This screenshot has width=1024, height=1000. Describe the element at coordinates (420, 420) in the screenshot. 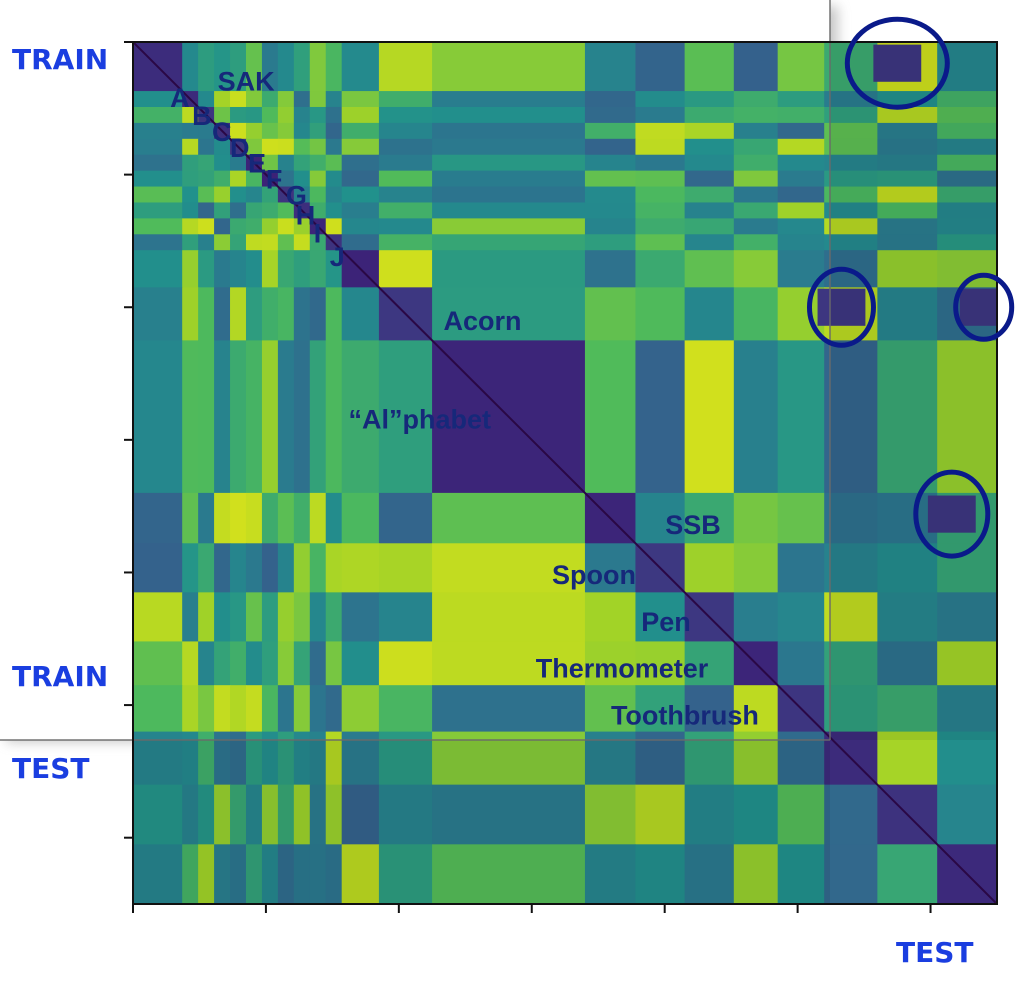

I see `cluster-label: “Al”phabet` at that location.